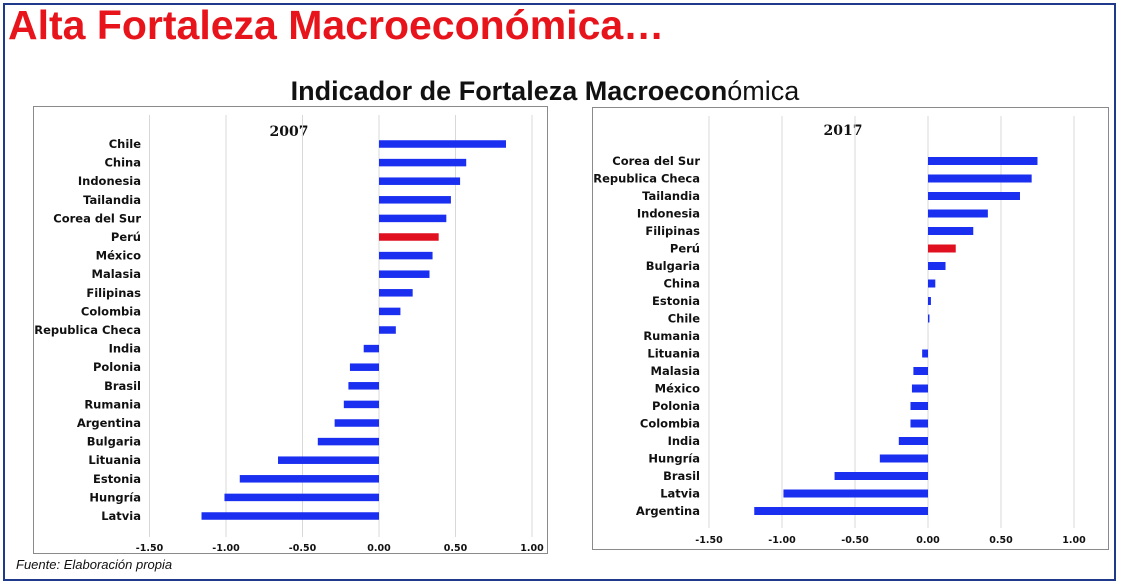  I want to click on chart-subtitle: Indicador de Fortaleza Macroeconómica, so click(545, 91).